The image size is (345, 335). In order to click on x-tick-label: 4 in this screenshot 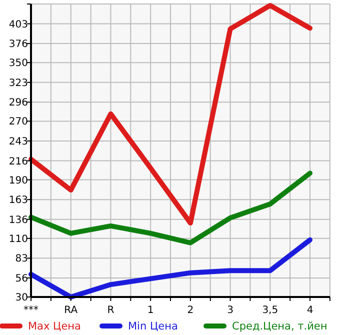, I will do `click(310, 310)`.